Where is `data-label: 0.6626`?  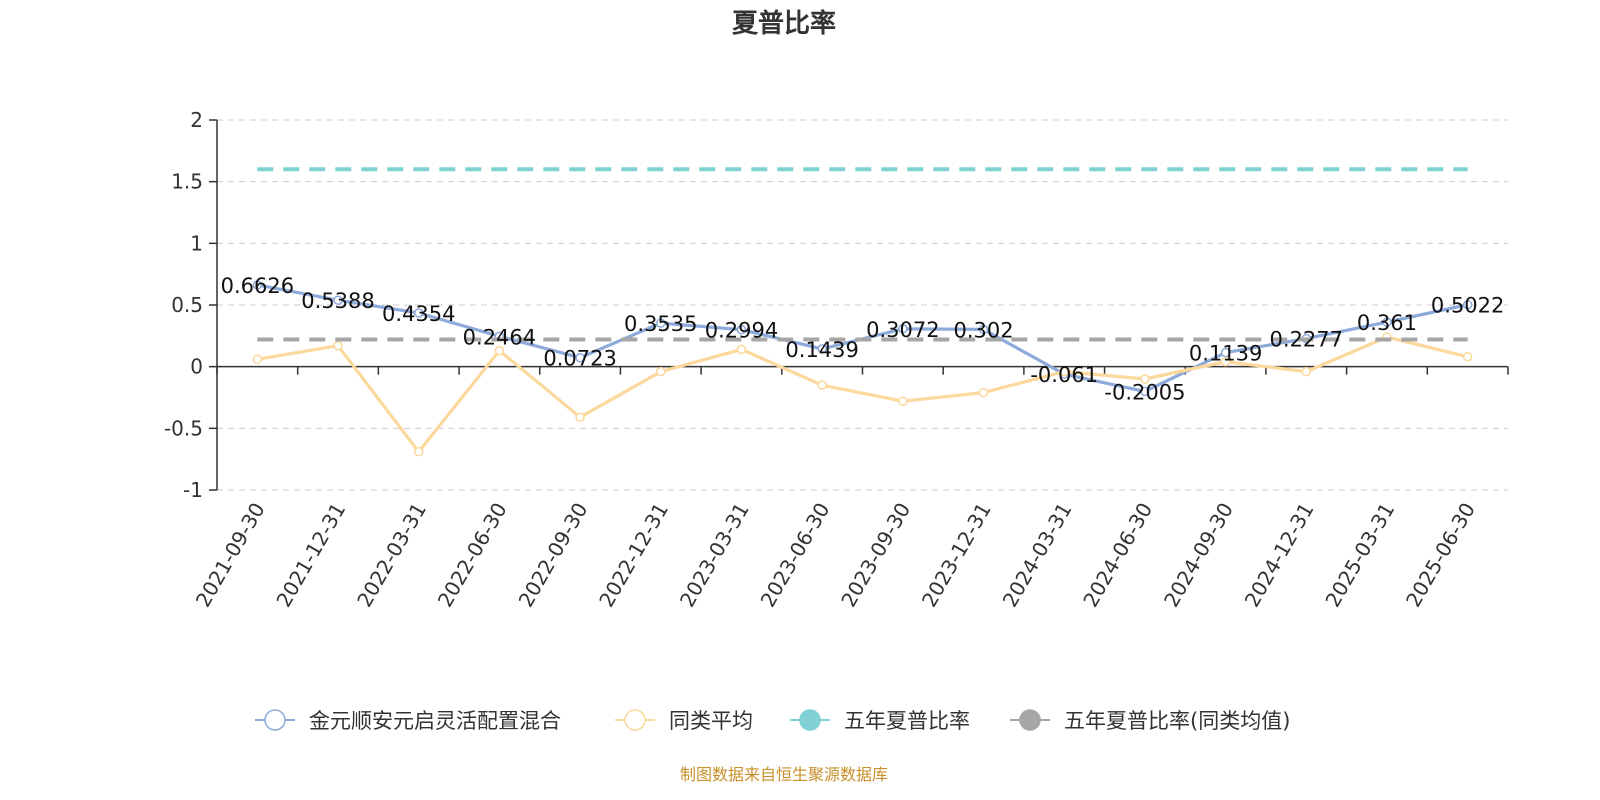 data-label: 0.6626 is located at coordinates (257, 286).